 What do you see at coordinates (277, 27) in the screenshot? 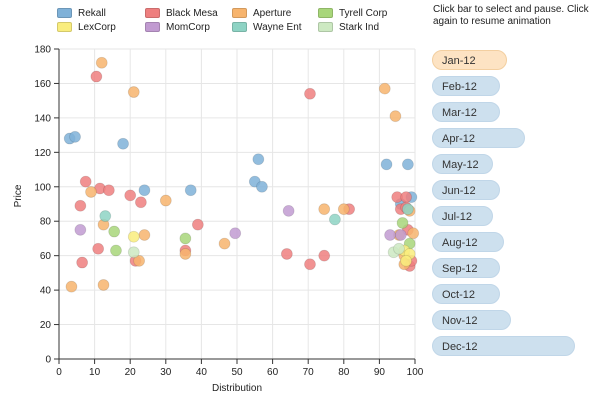
I see `legend-label: Wayne Ent` at bounding box center [277, 27].